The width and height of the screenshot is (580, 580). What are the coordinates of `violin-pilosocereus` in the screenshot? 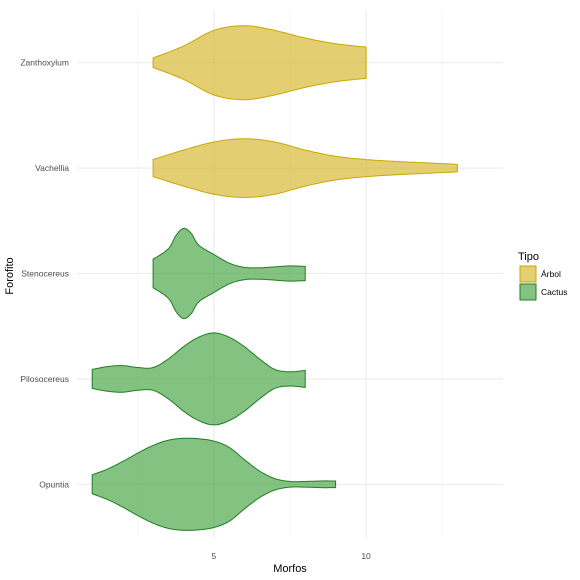 It's located at (198, 379).